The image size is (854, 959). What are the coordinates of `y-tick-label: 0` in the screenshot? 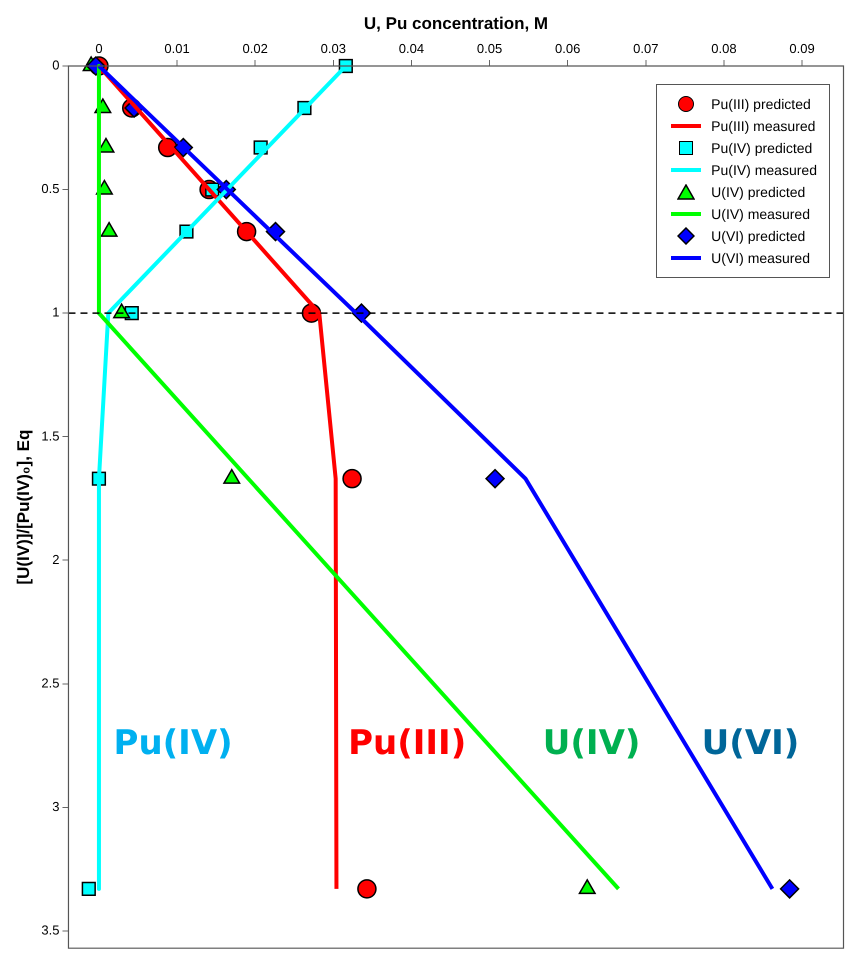 It's located at (56, 65).